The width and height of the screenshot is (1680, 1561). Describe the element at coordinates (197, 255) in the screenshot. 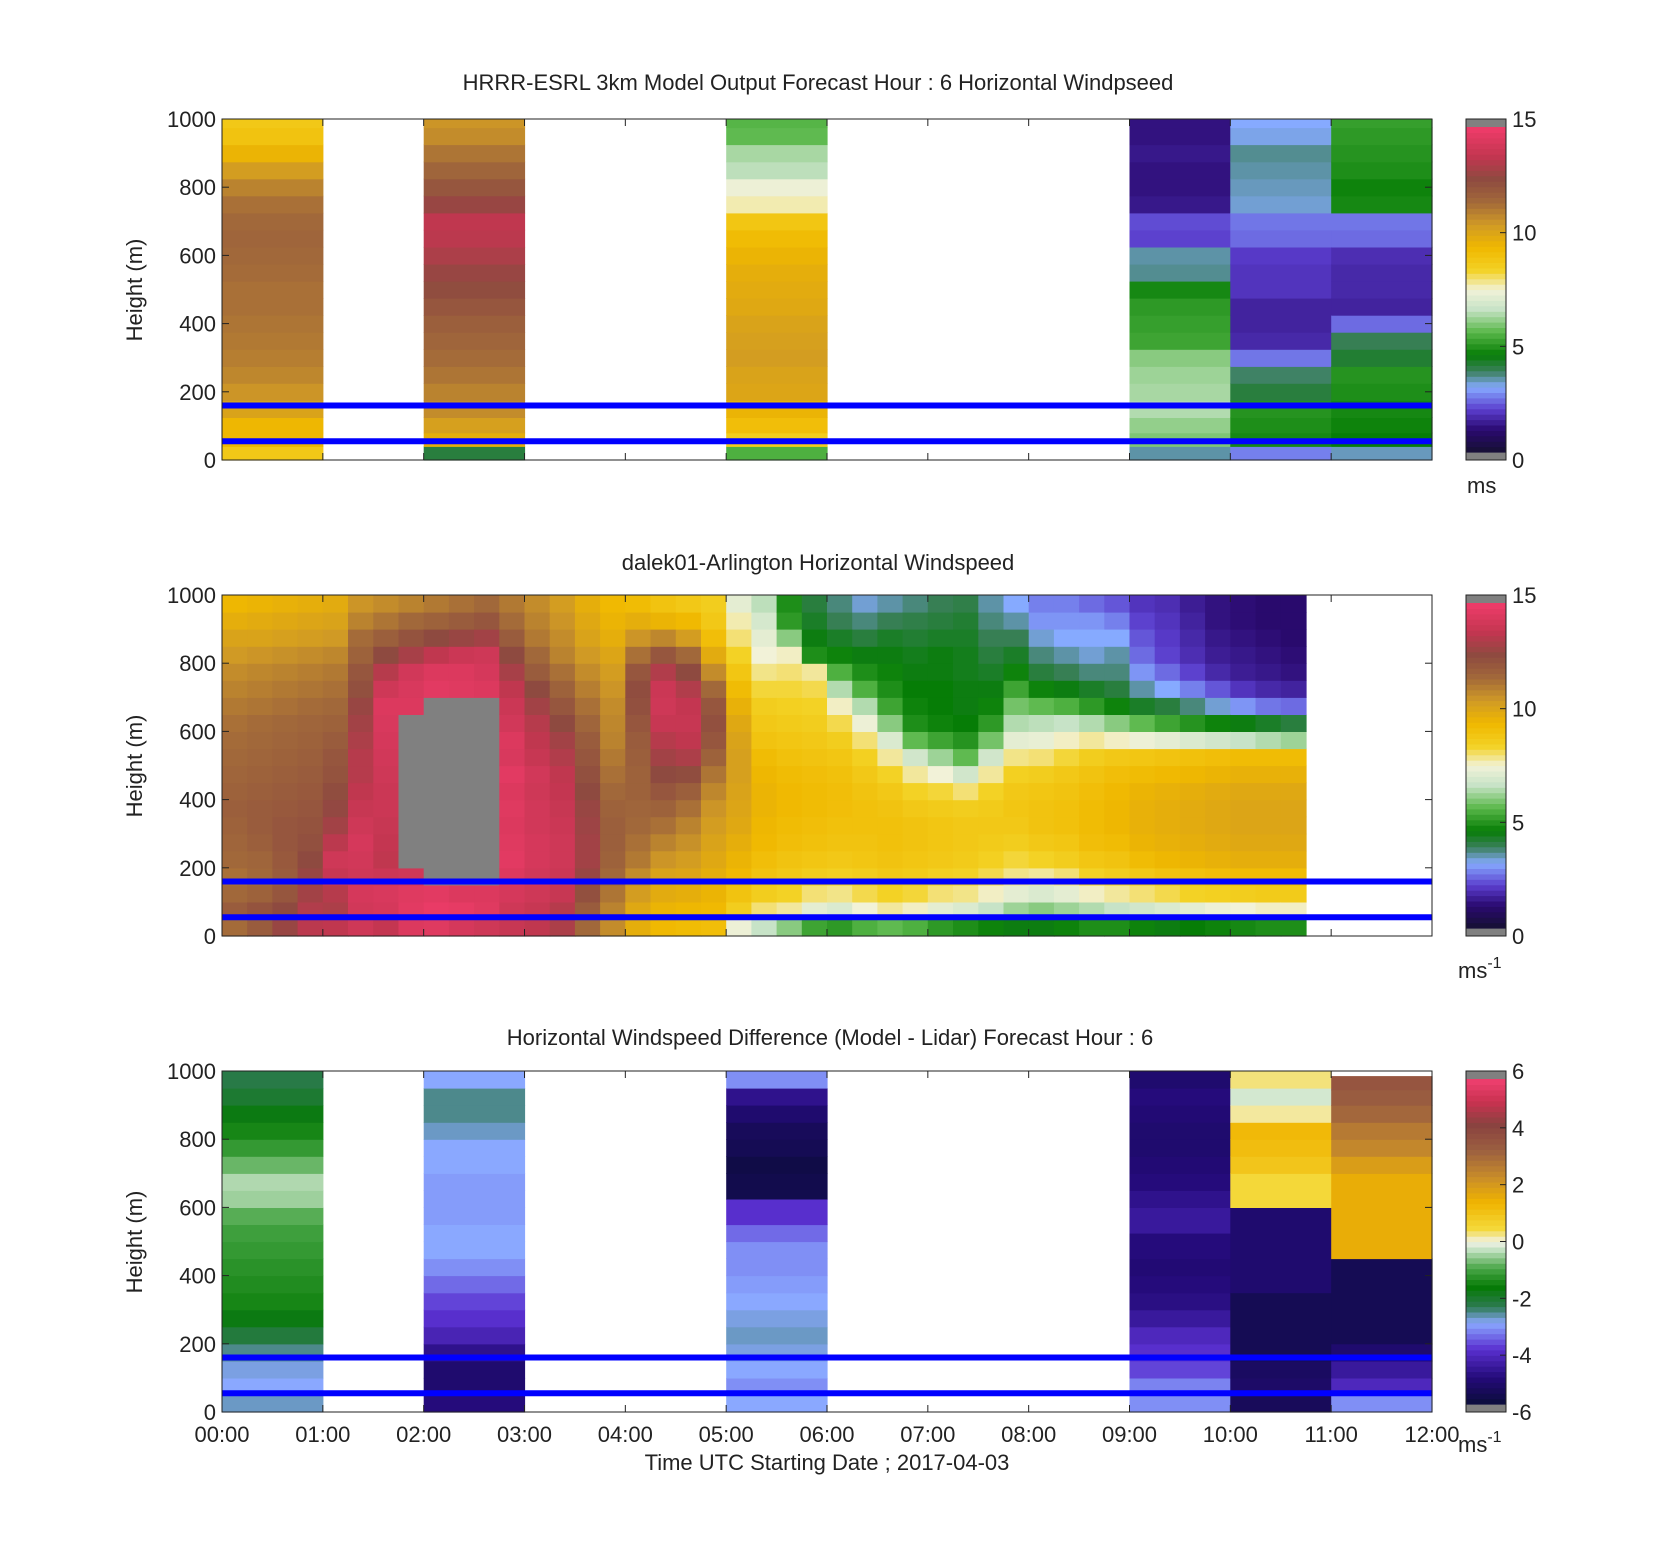

I see `y-tick-label: 600` at that location.